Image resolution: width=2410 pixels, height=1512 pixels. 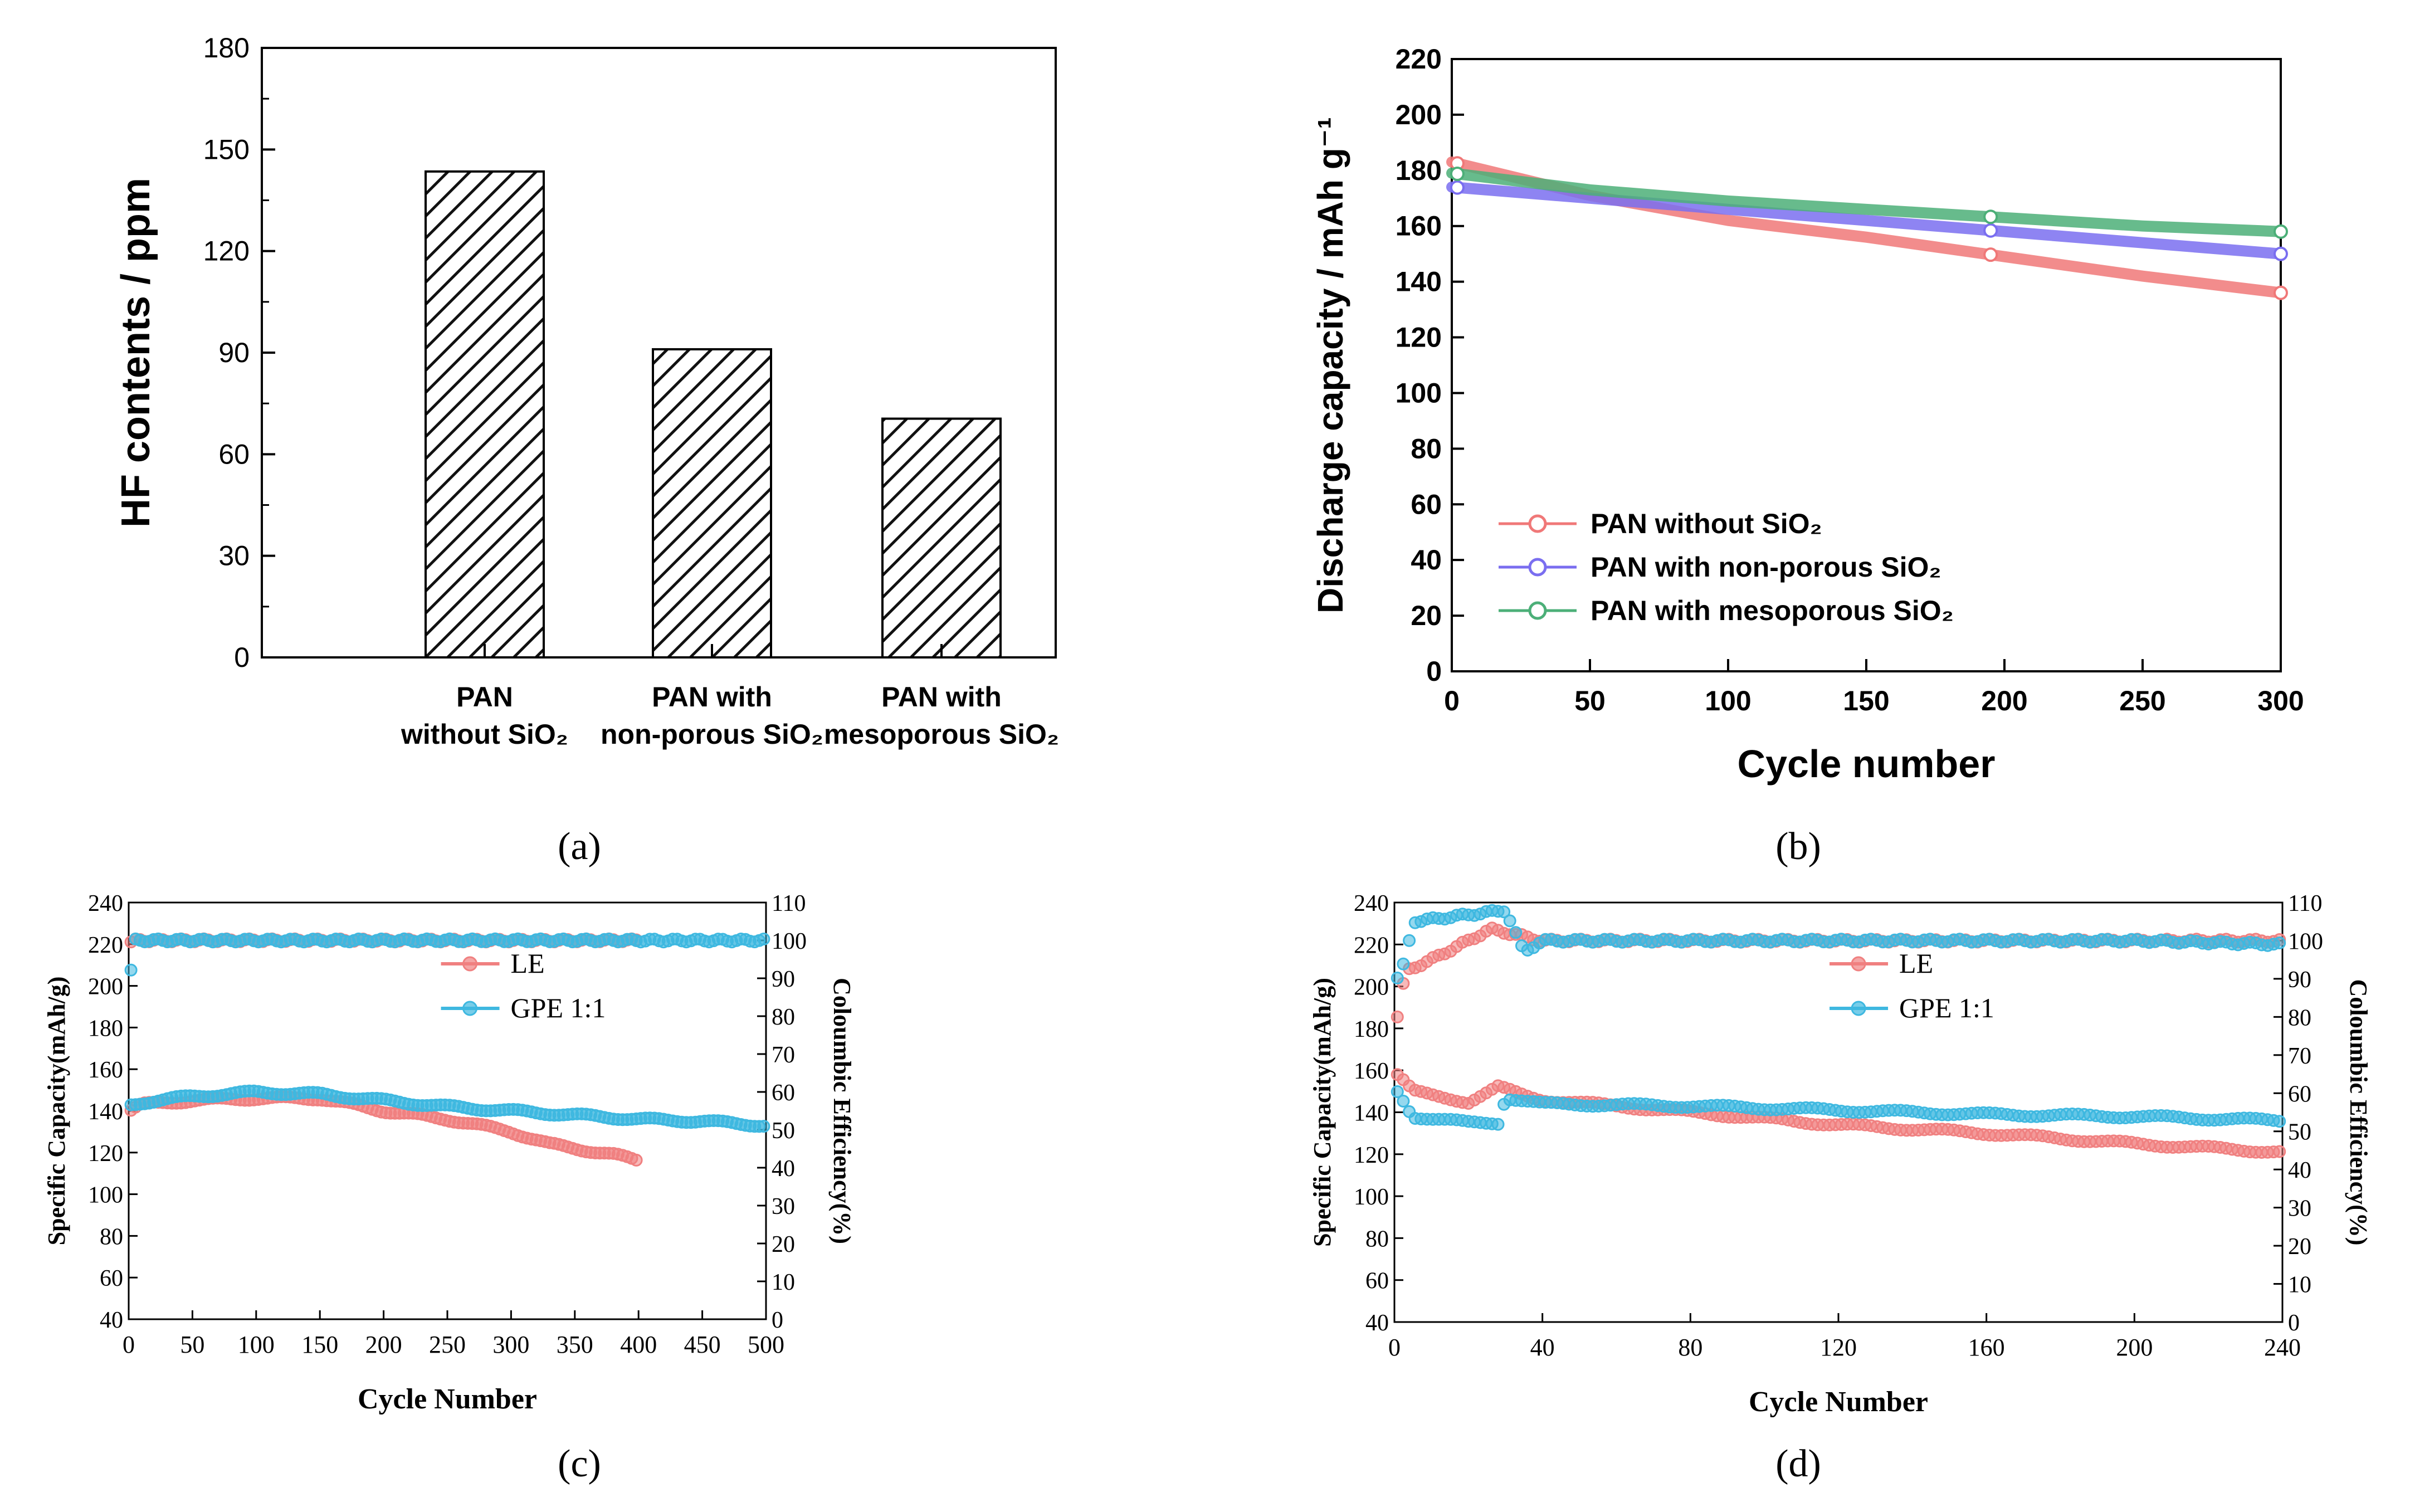 I want to click on x-tick-label: 350, so click(x=575, y=1344).